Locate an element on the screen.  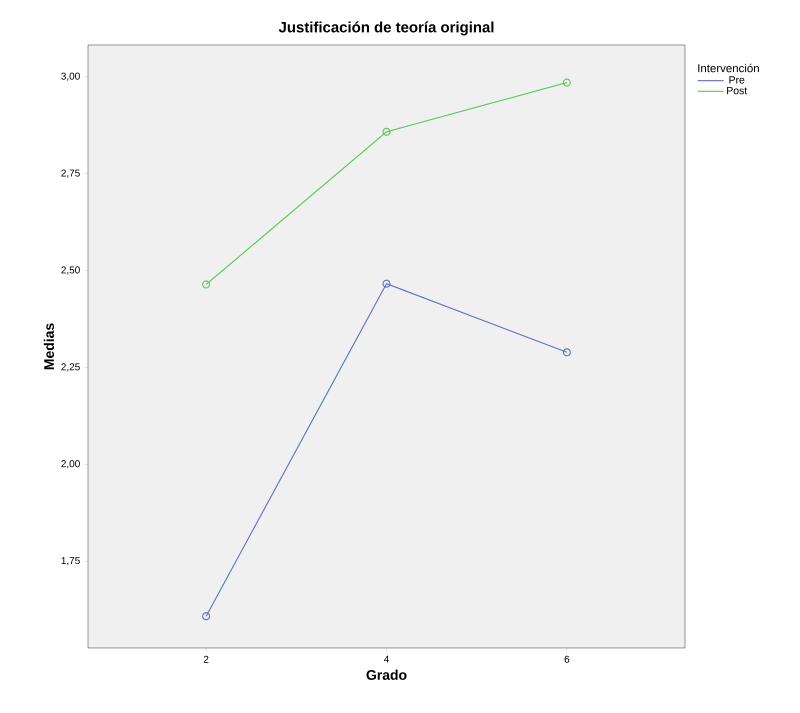
y-tick-label: 1,75 is located at coordinates (71, 561).